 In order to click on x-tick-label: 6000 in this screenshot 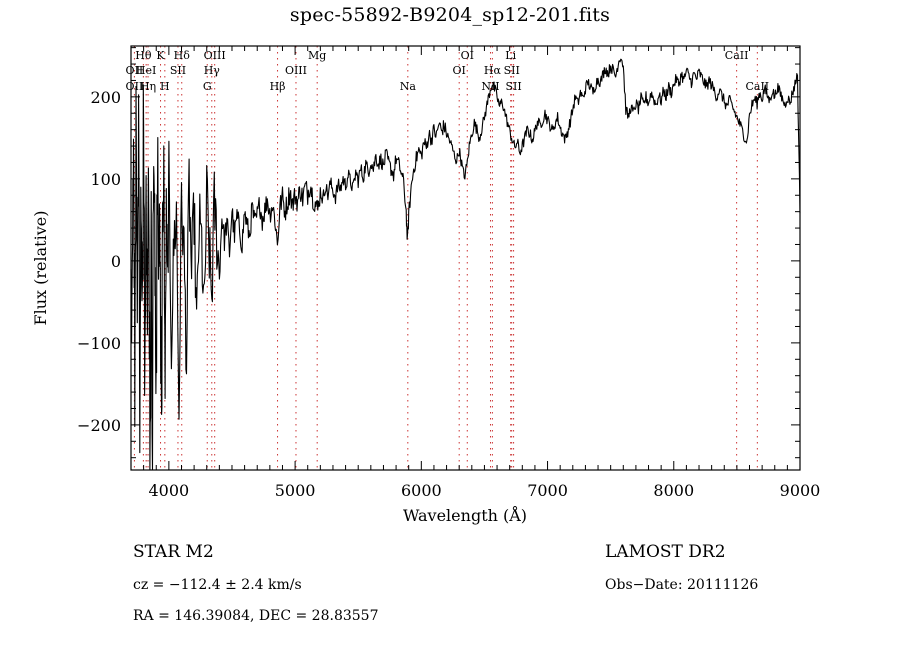, I will do `click(421, 490)`.